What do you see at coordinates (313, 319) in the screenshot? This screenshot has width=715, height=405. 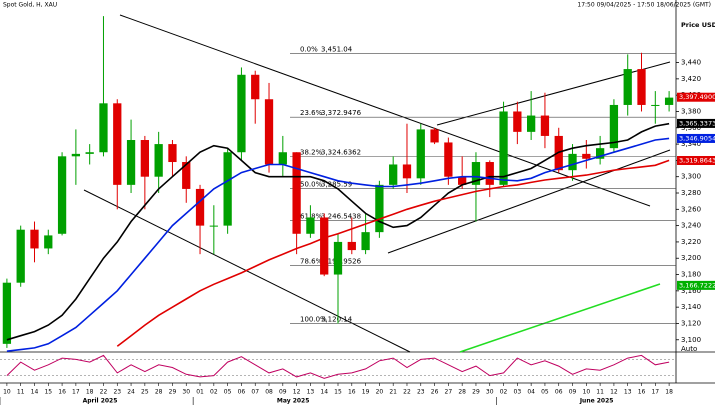 I see `fib-label: 100.0%` at bounding box center [313, 319].